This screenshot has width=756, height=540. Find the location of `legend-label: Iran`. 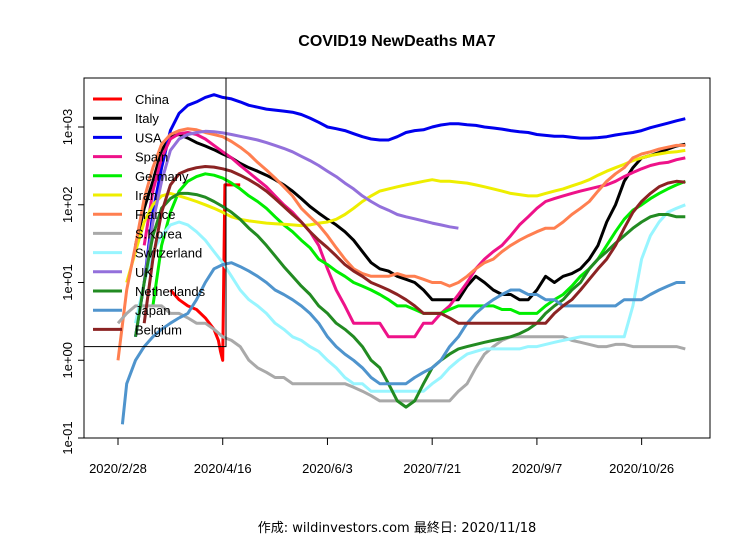

legend-label: Iran is located at coordinates (146, 195).